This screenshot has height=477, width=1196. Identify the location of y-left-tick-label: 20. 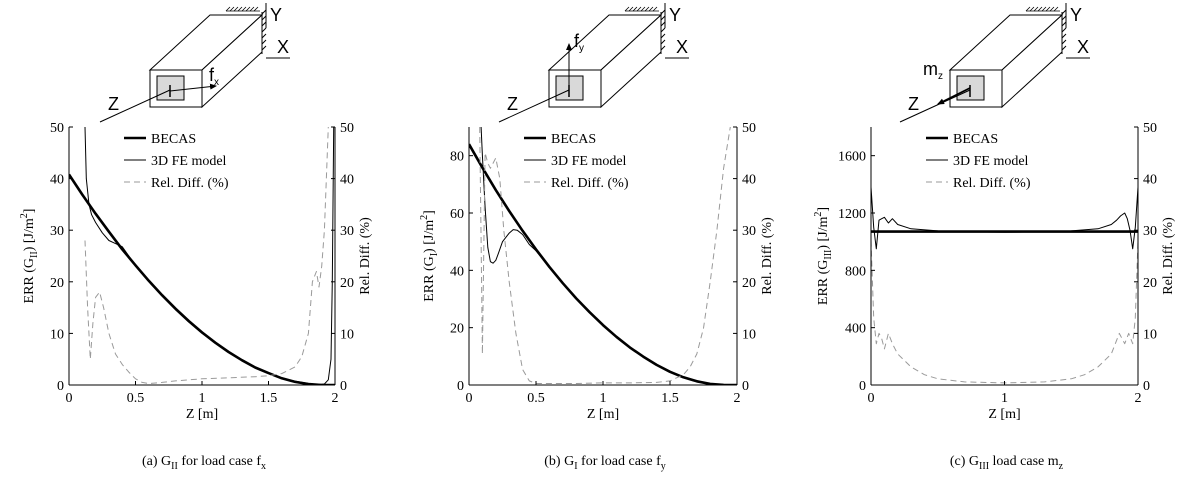
(57, 283).